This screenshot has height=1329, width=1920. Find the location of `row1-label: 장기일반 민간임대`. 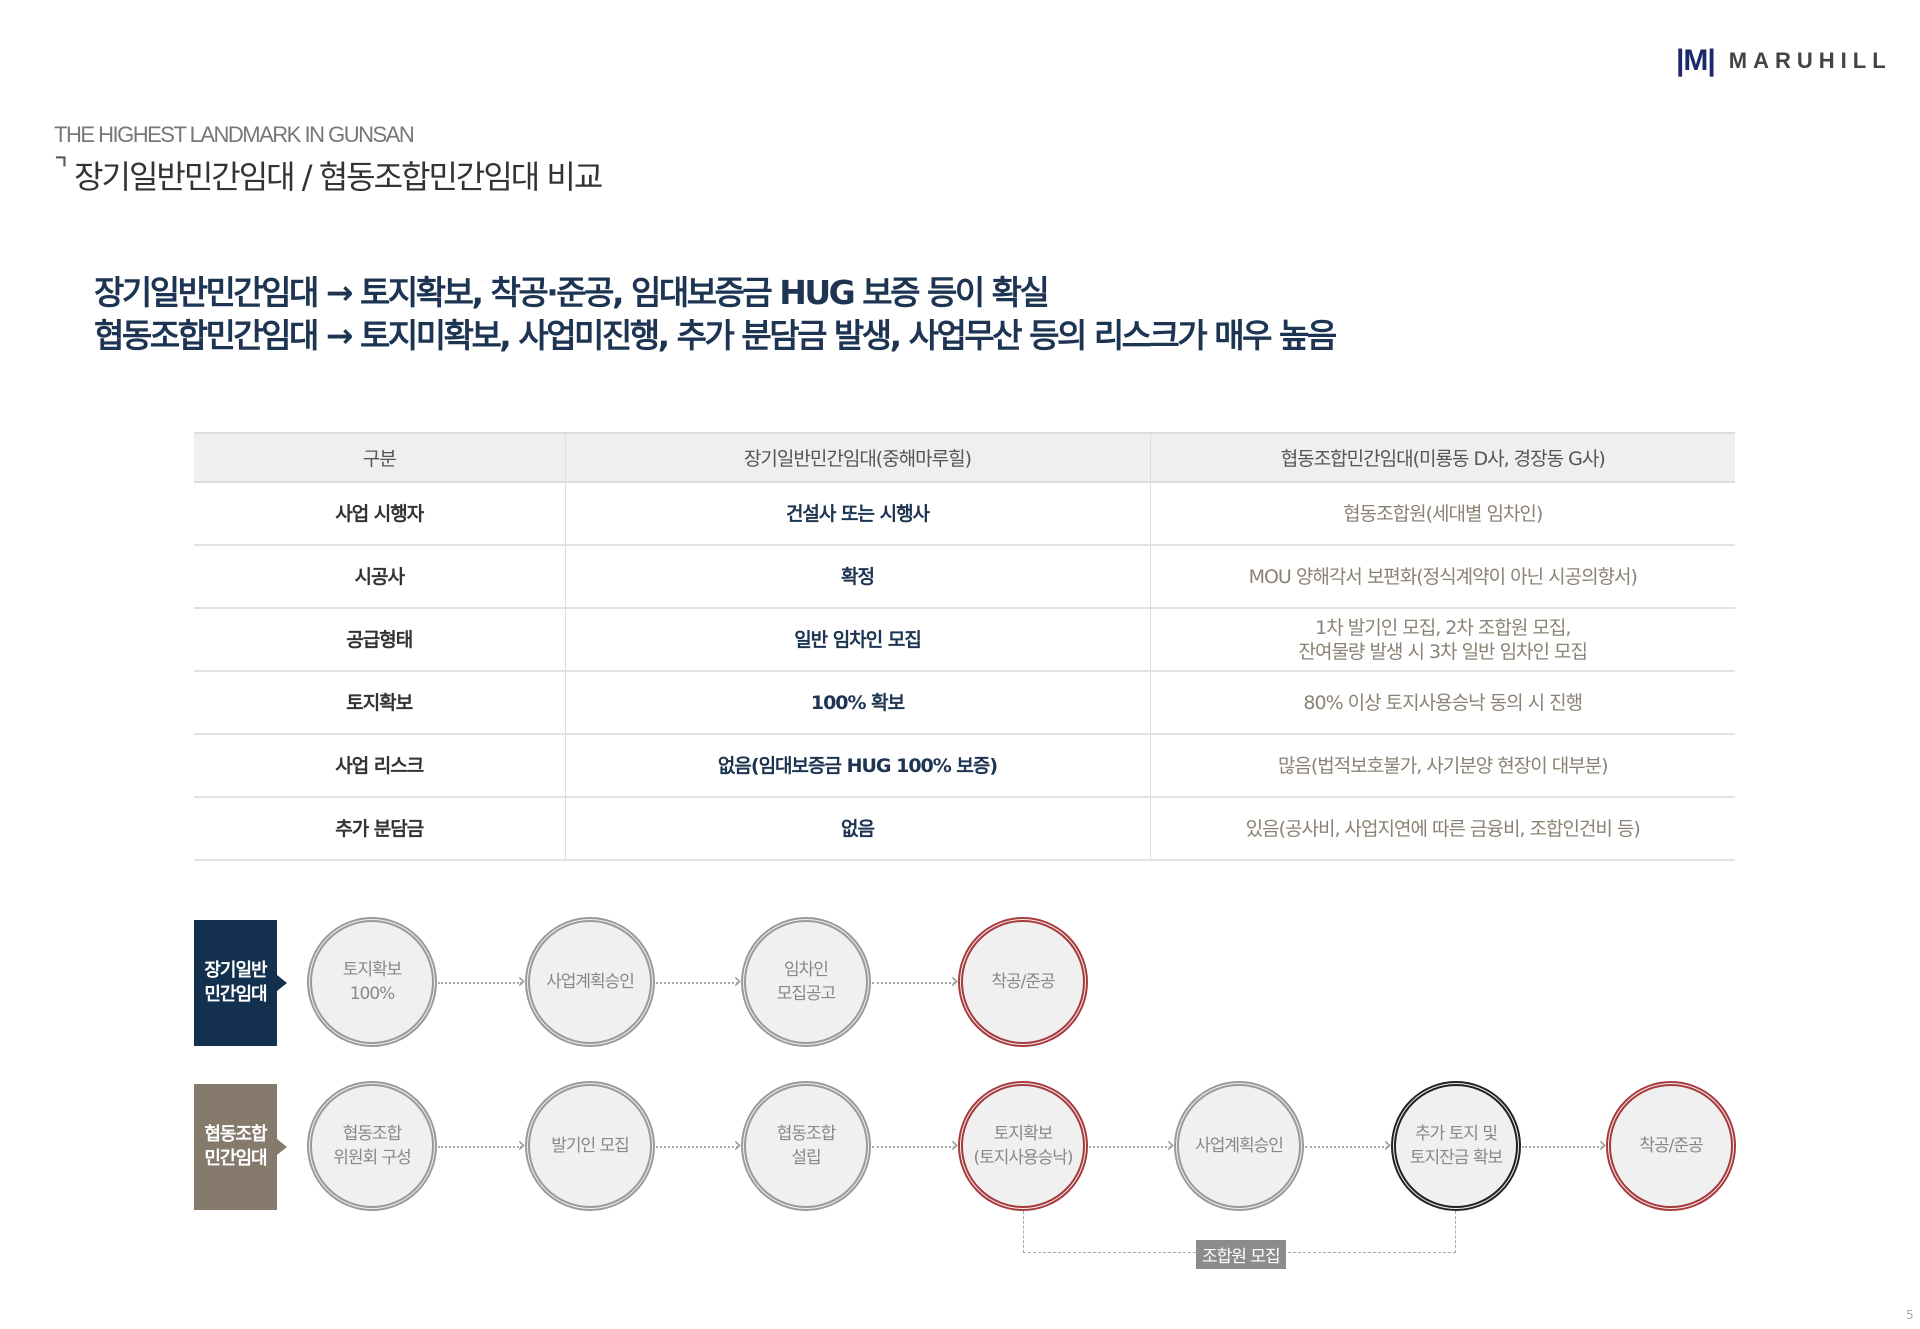

row1-label: 장기일반 민간임대 is located at coordinates (240, 983).